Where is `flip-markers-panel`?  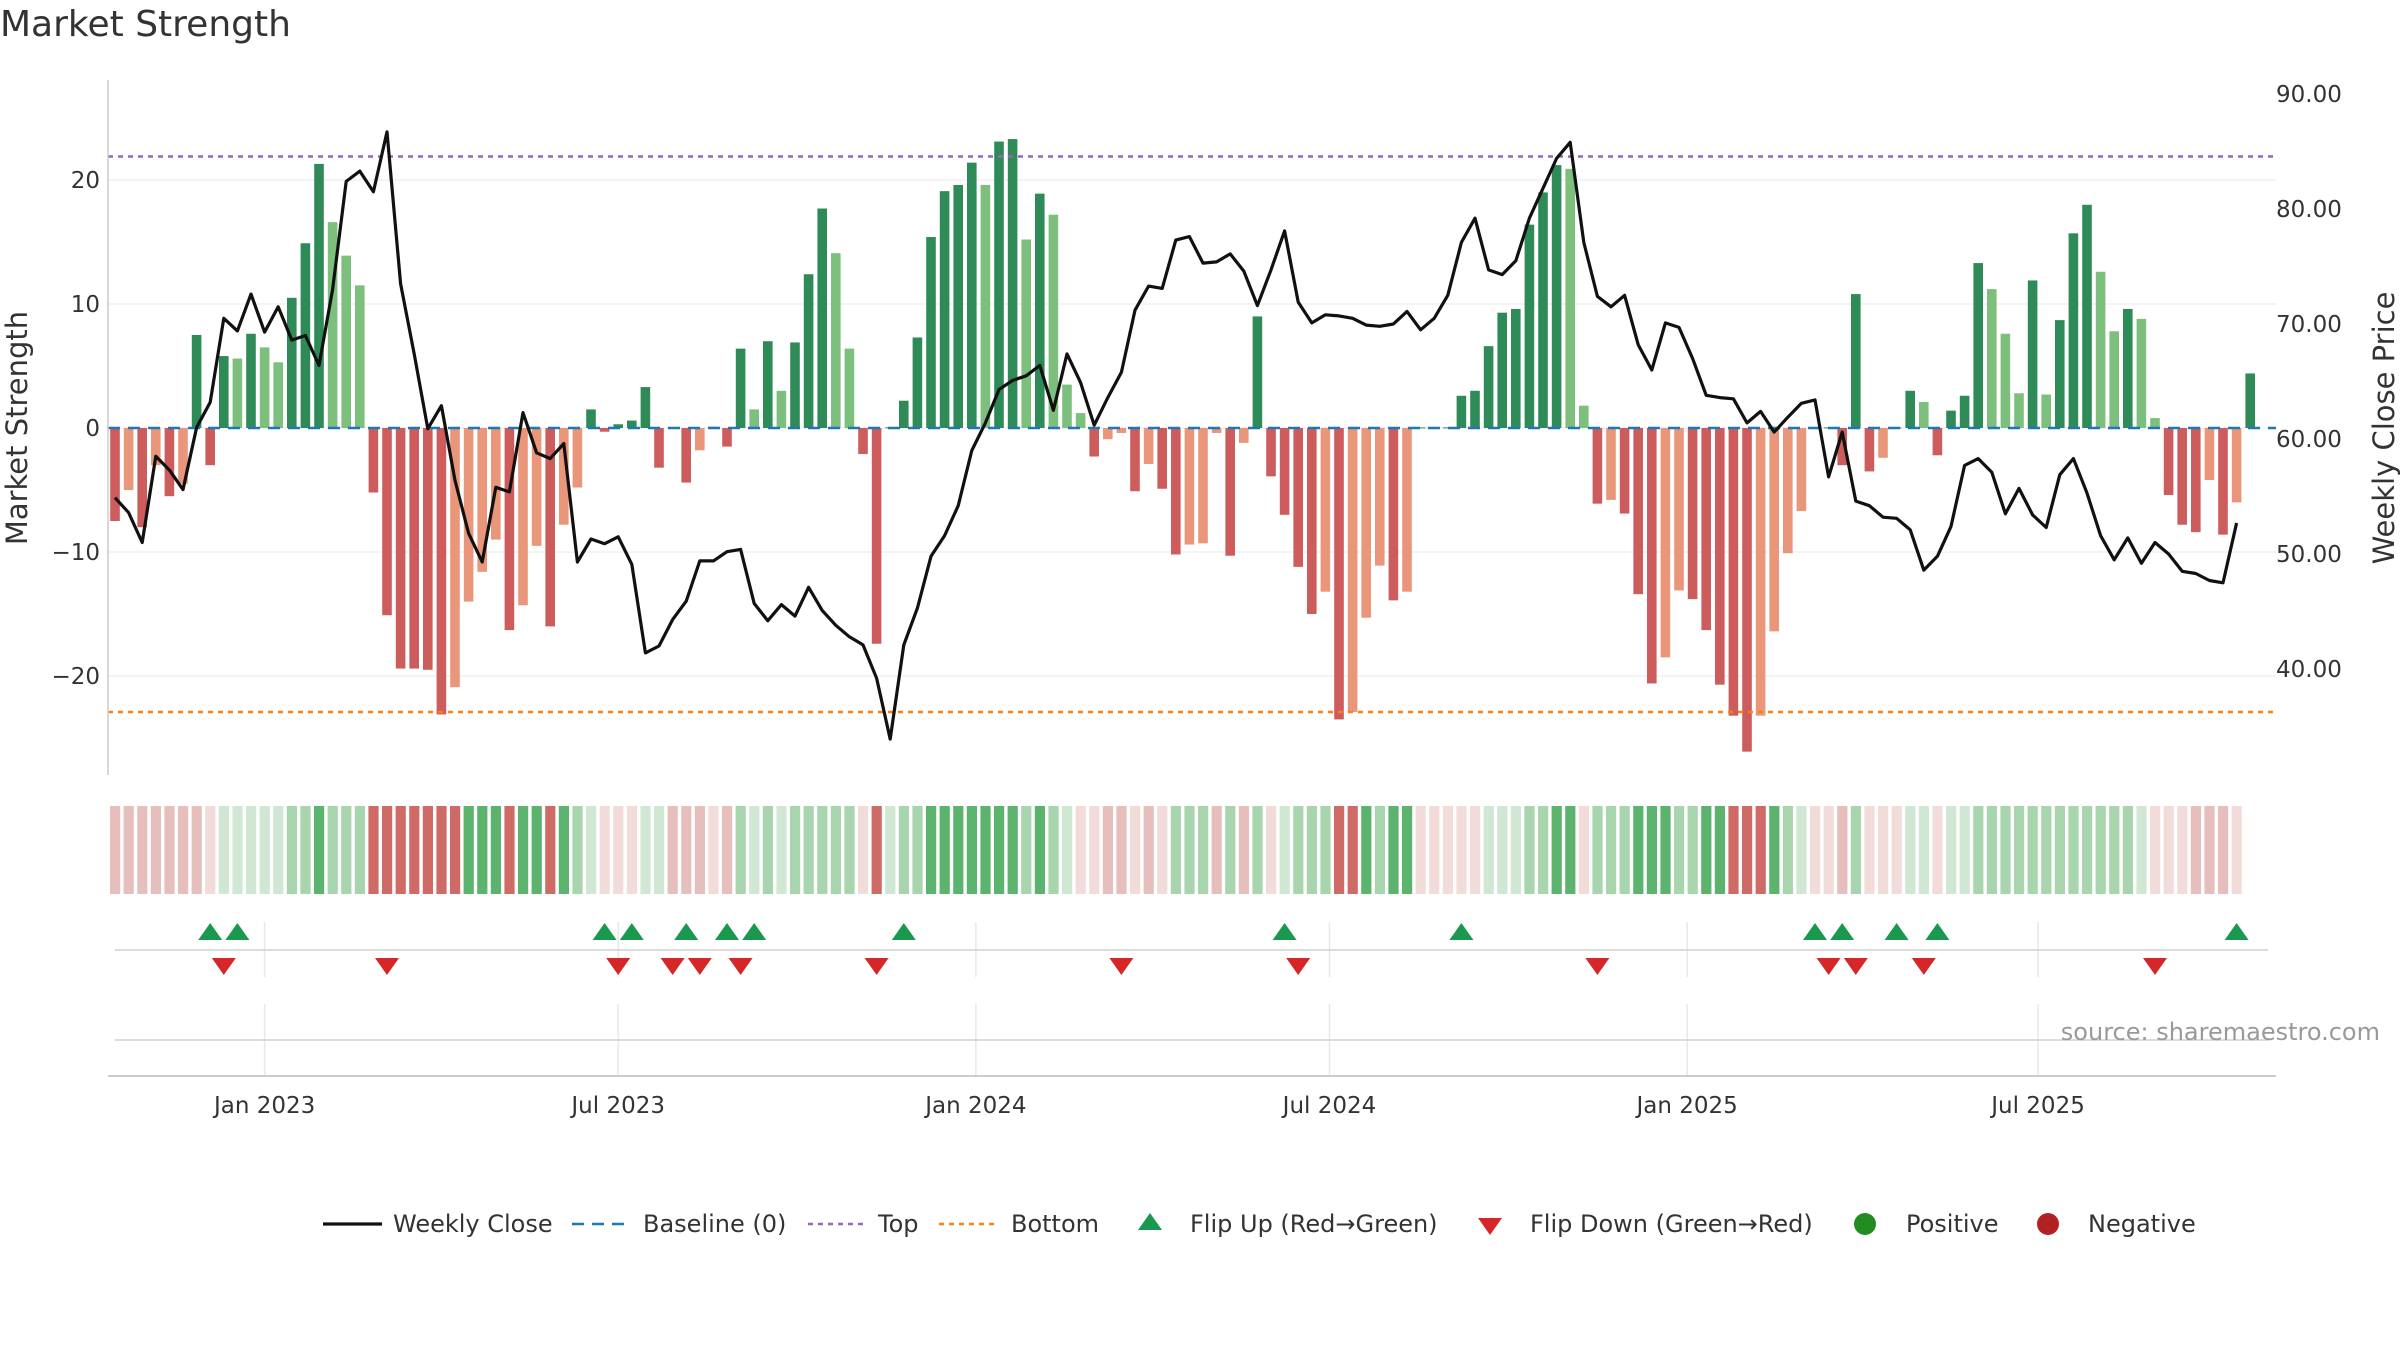
flip-markers-panel is located at coordinates (1192, 1000).